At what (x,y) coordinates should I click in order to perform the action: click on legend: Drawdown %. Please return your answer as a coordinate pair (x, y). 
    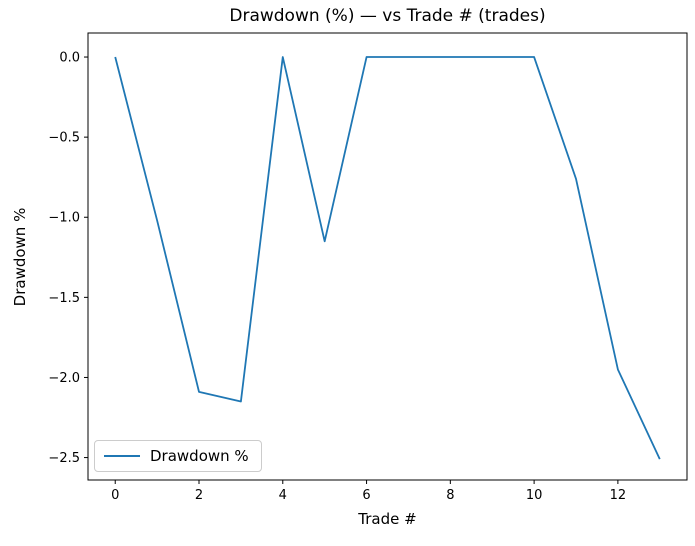
    Looking at the image, I should click on (178, 456).